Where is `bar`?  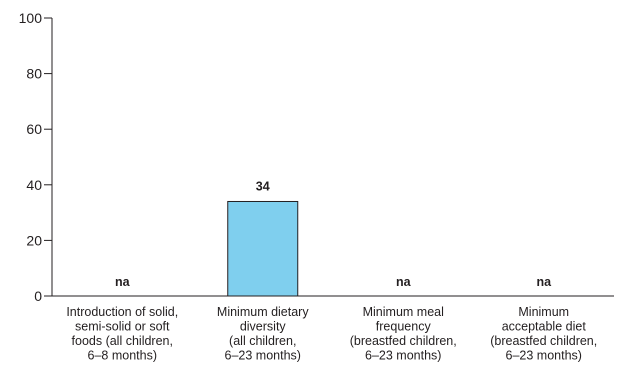
bar is located at coordinates (263, 248).